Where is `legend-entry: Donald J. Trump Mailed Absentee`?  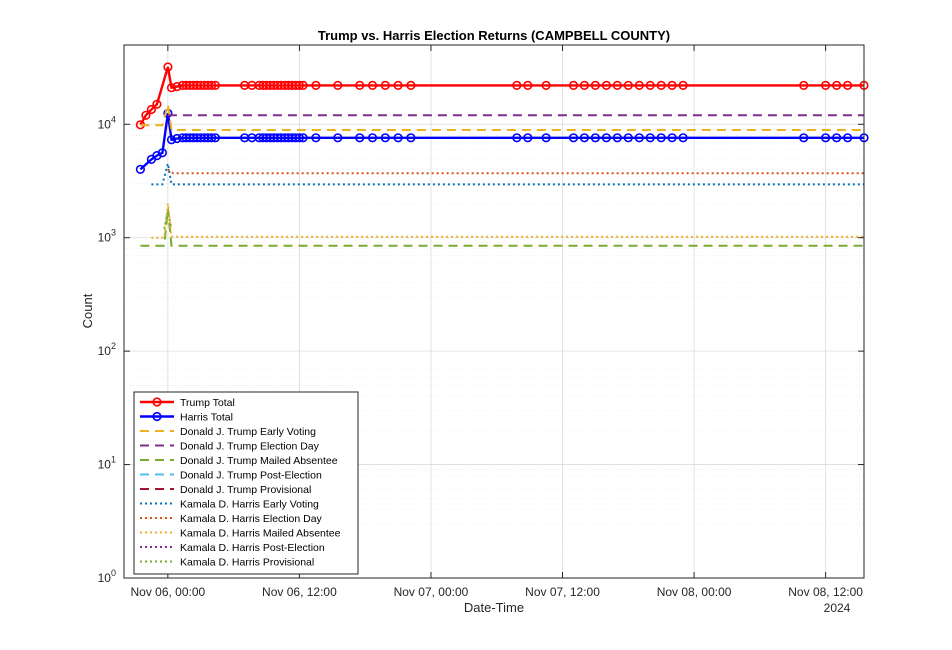 legend-entry: Donald J. Trump Mailed Absentee is located at coordinates (239, 461).